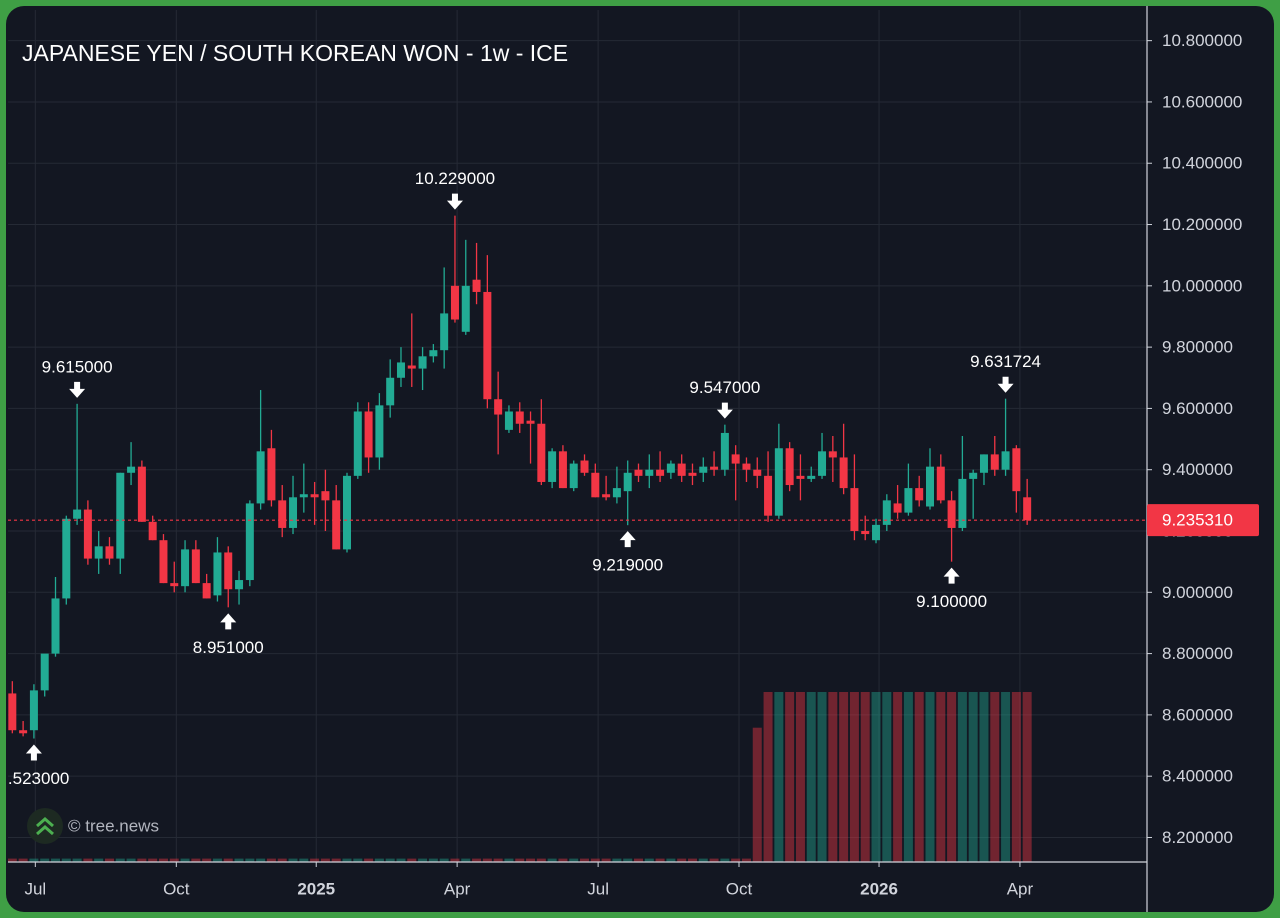 This screenshot has width=1280, height=918. I want to click on y-tick-label: 8.800000, so click(1197, 653).